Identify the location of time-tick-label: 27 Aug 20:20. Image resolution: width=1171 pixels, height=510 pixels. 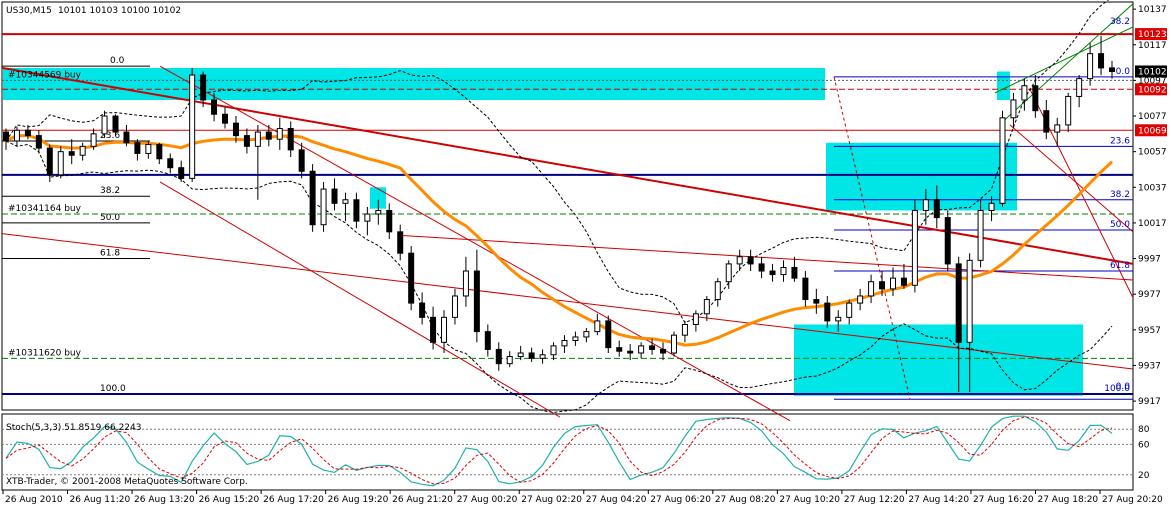
(1132, 500).